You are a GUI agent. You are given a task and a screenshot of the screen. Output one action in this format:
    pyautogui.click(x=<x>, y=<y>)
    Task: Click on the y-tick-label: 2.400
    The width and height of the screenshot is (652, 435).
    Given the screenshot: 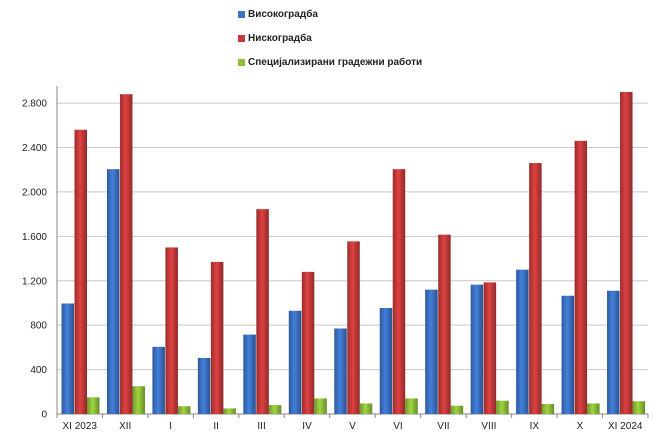 What is the action you would take?
    pyautogui.click(x=34, y=148)
    